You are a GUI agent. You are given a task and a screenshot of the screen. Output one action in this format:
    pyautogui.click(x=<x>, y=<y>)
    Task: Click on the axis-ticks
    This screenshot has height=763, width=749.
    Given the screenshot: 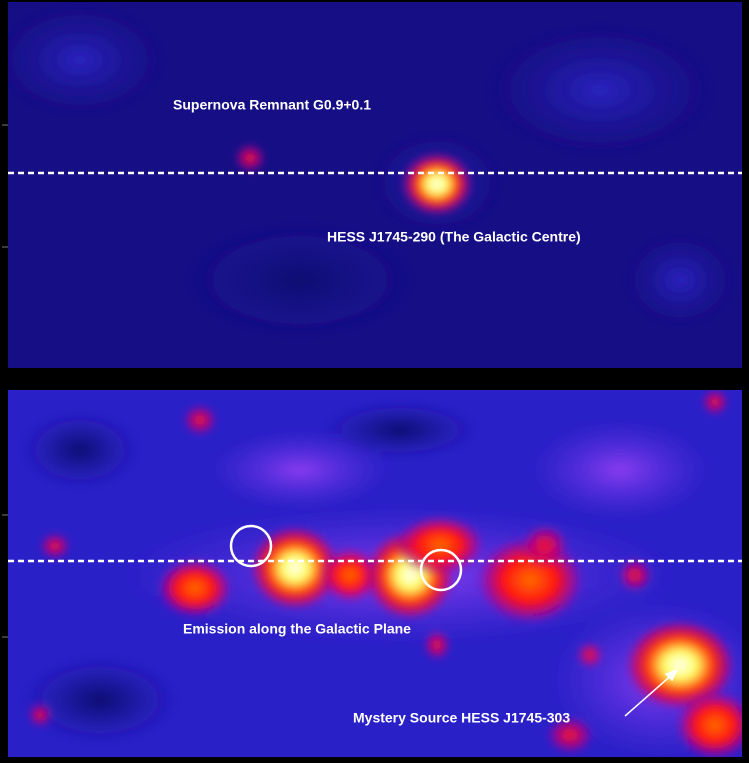 What is the action you would take?
    pyautogui.click(x=5, y=381)
    